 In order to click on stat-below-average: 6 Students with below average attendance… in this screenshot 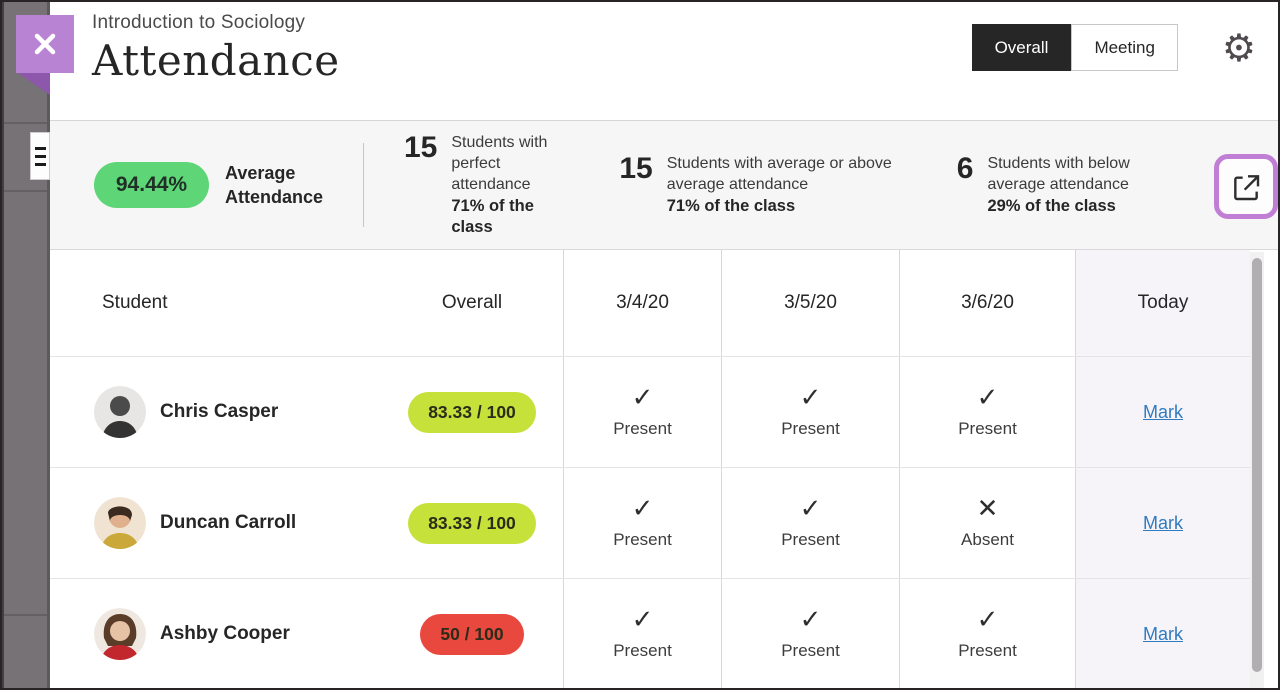, I will do `click(1066, 185)`.